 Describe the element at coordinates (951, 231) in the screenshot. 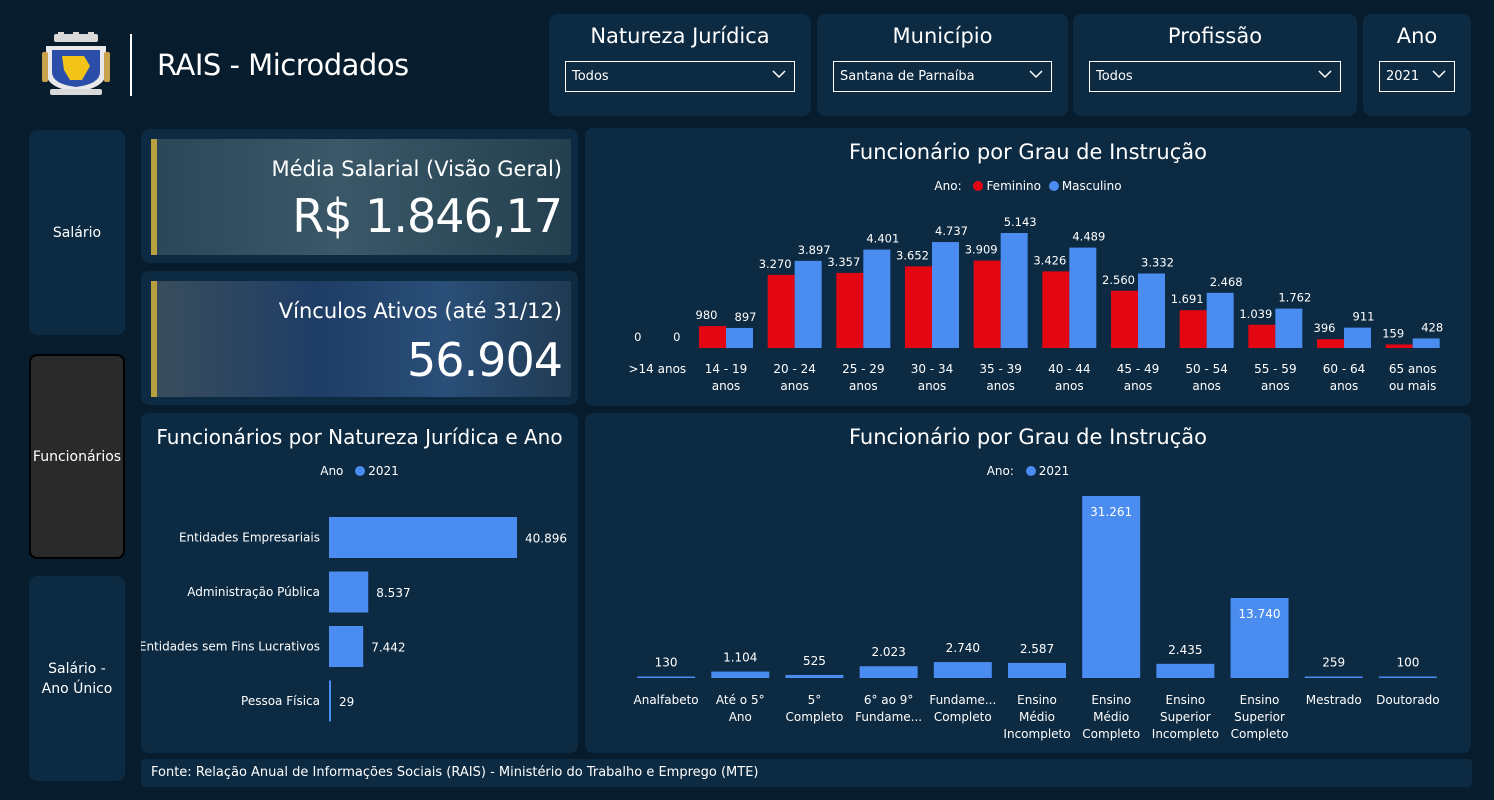

I see `data-label: 4.737` at that location.